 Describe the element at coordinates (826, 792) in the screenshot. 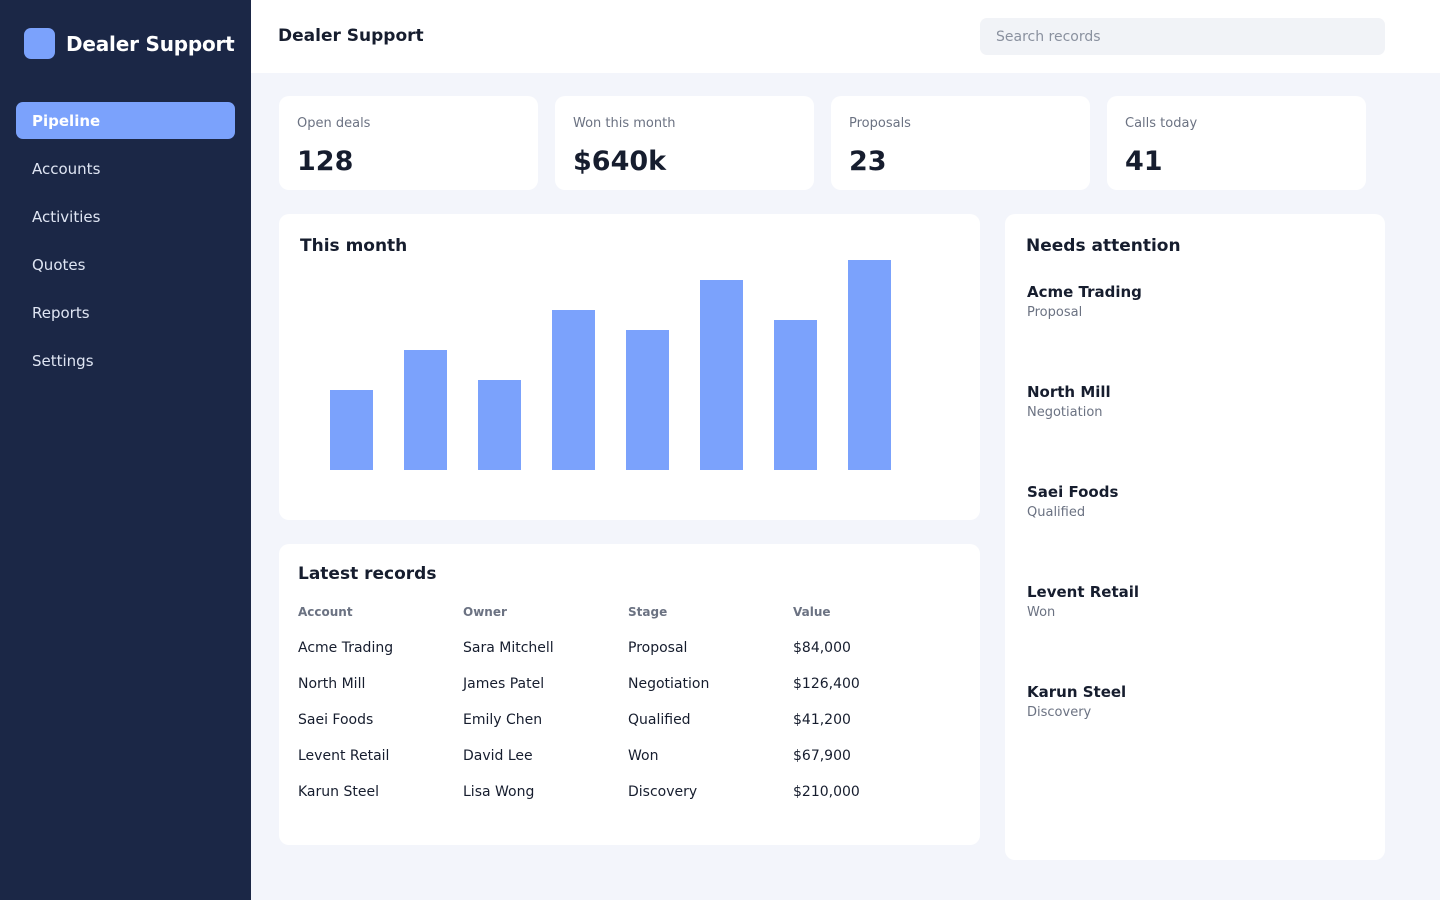

I see `cell-value: $210,000` at that location.